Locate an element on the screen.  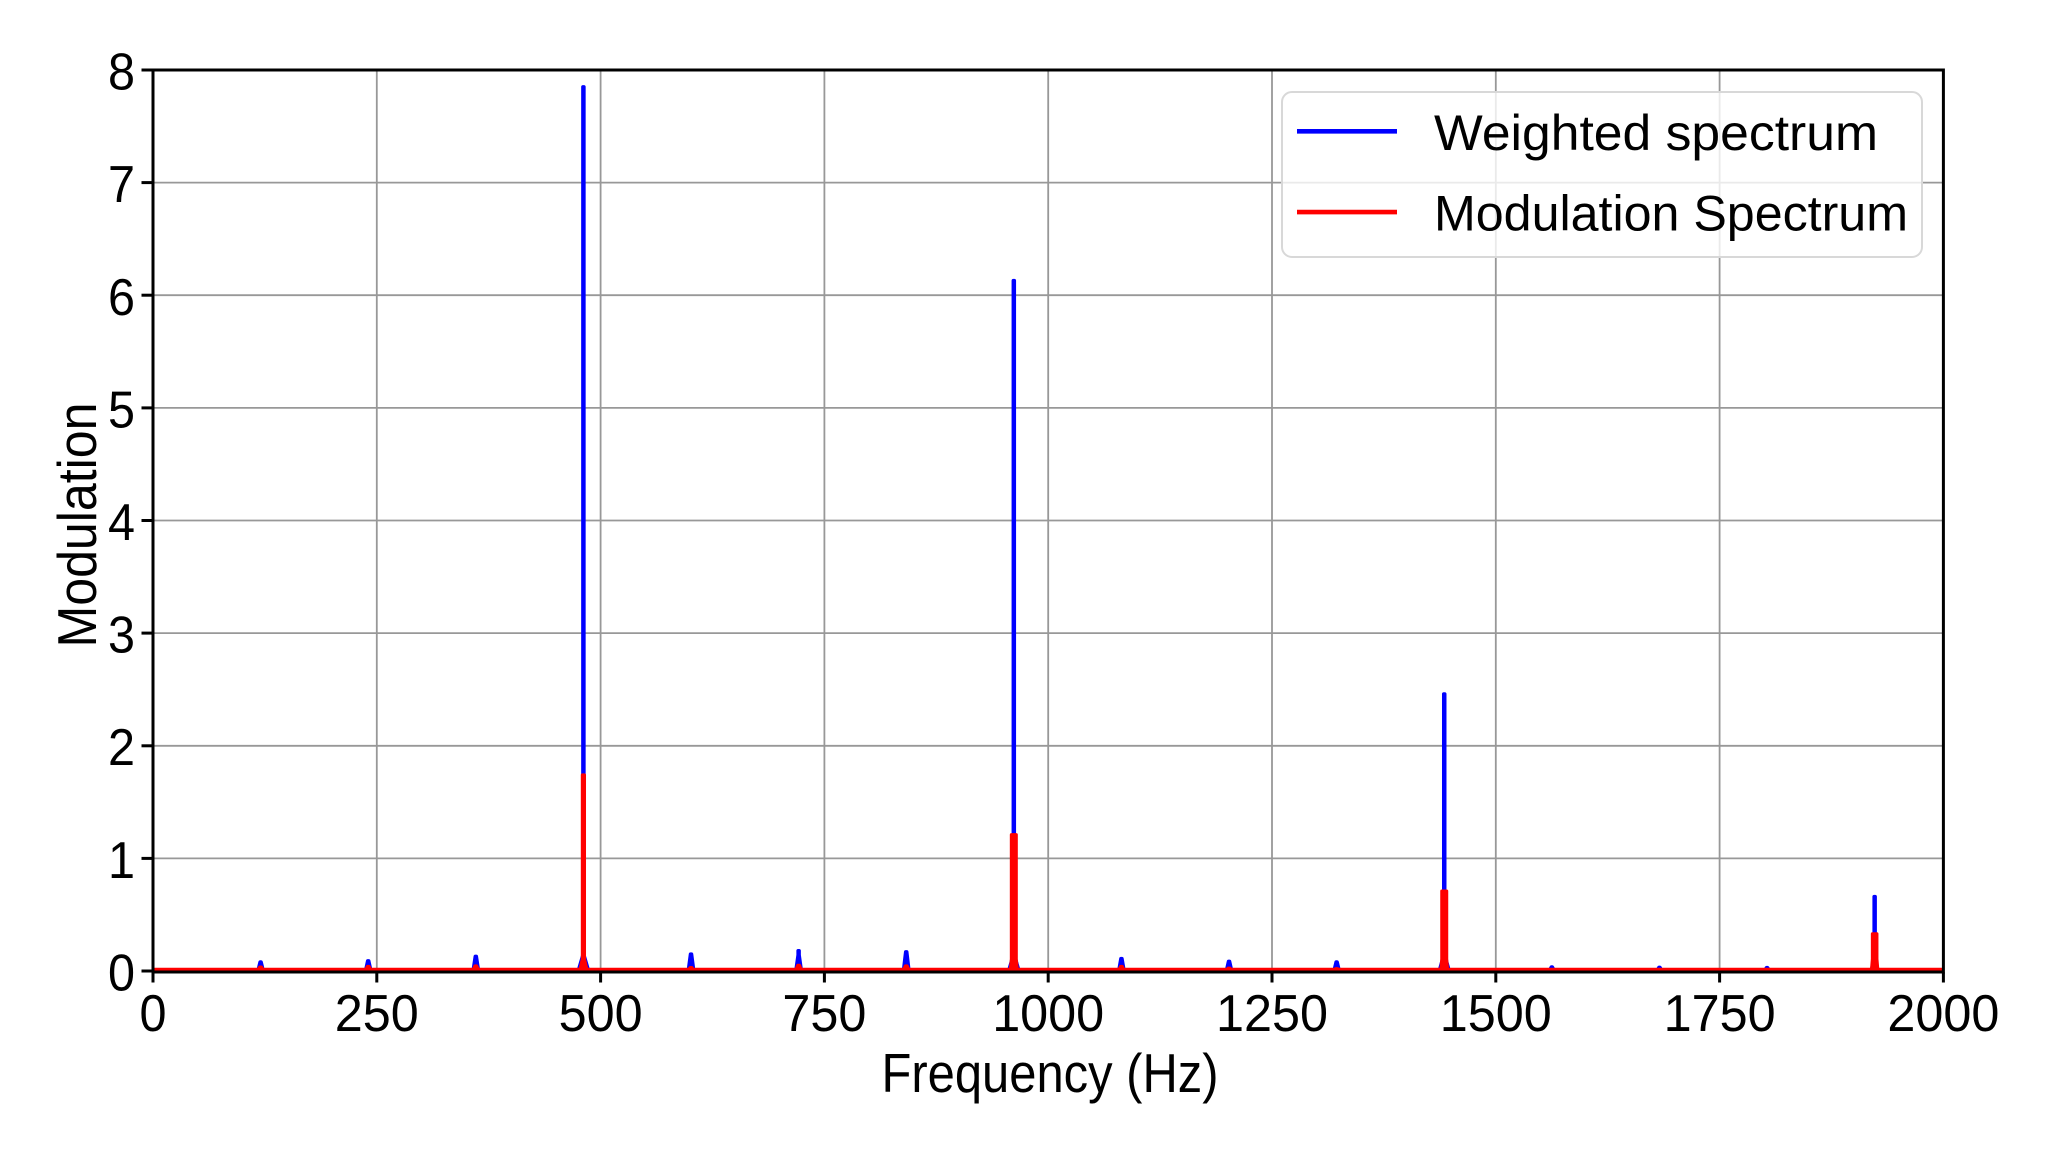
svg-text: Modulation is located at coordinates (77, 525).